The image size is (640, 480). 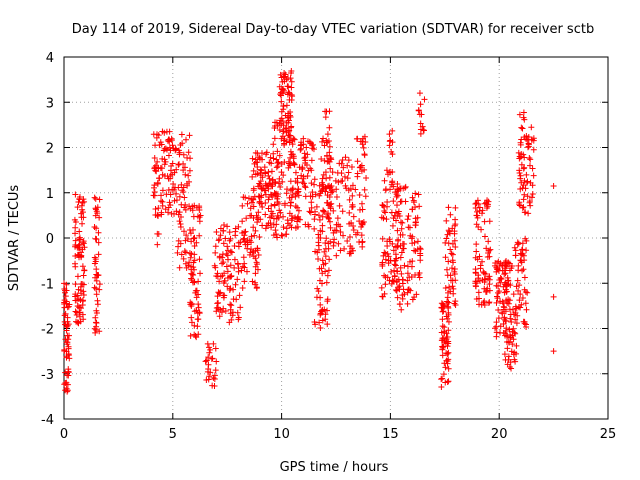 What do you see at coordinates (47, 375) in the screenshot?
I see `y-tick-label: -3` at bounding box center [47, 375].